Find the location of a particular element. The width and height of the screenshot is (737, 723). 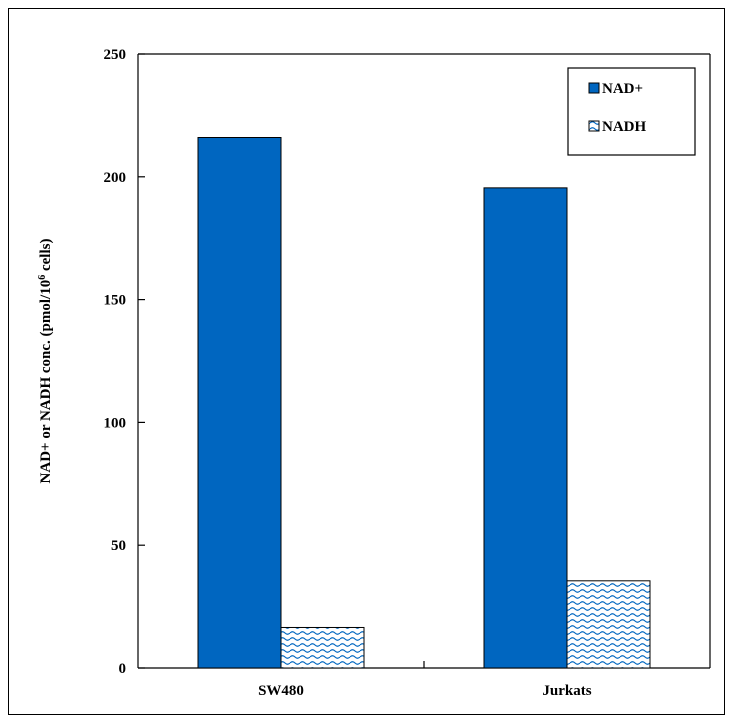

legend-label-nad: NAD+ is located at coordinates (622, 89).